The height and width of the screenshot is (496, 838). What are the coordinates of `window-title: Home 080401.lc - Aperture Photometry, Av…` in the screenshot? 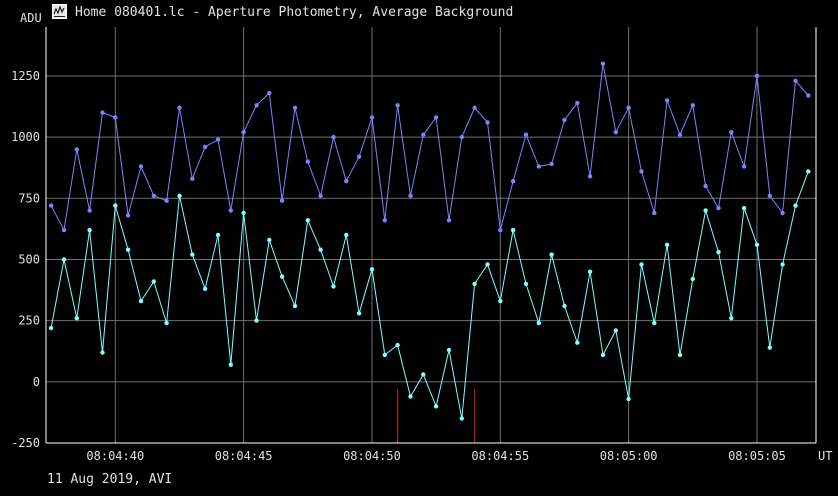 It's located at (294, 12).